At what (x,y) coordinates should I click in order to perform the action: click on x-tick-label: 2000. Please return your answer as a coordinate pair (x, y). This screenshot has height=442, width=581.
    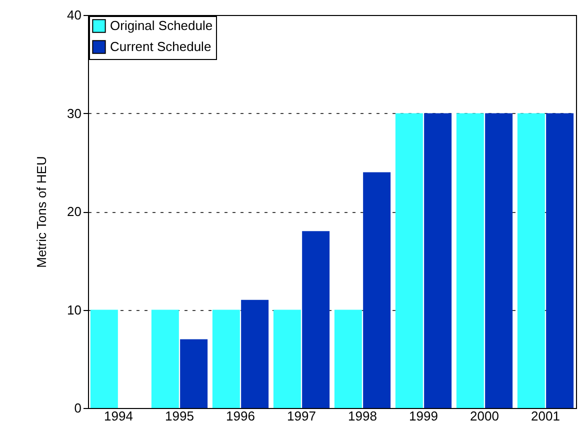
    Looking at the image, I should click on (484, 416).